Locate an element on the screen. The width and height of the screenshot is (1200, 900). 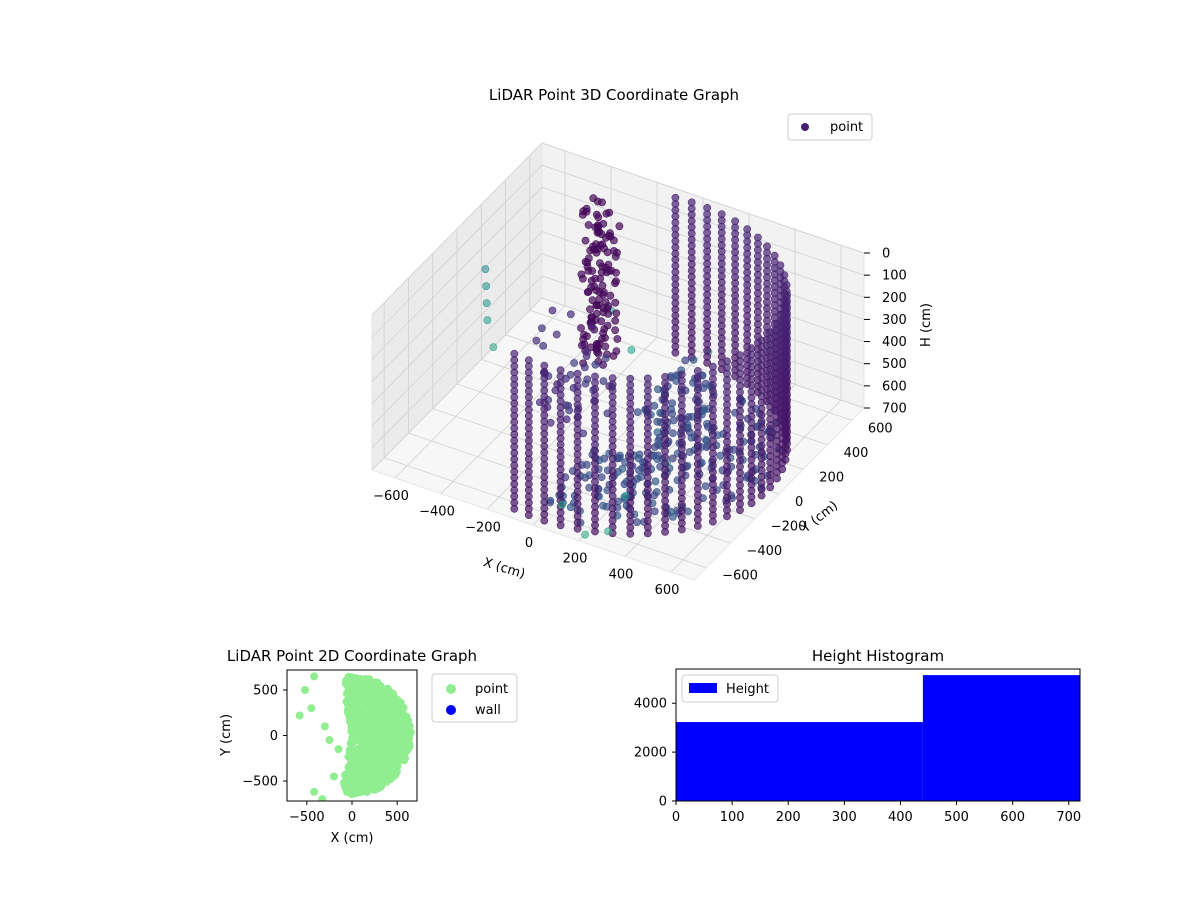
chart-2d-legend: point wall is located at coordinates (474, 698).